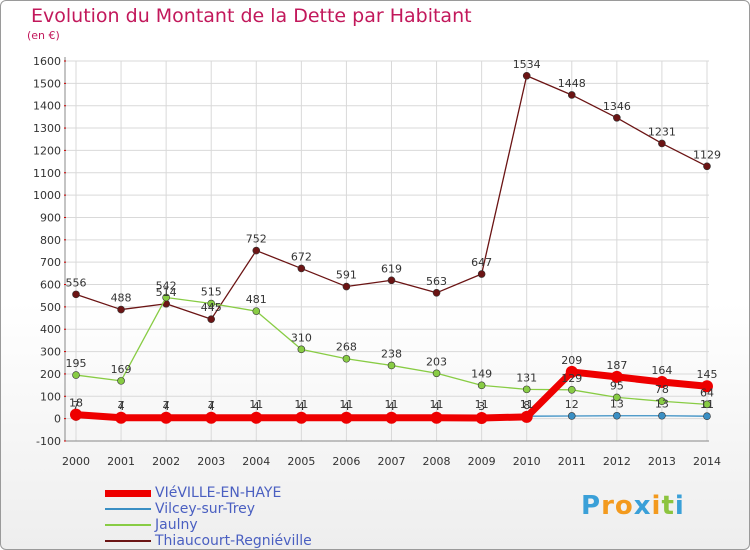  What do you see at coordinates (50, 352) in the screenshot?
I see `y-tick-label: 300` at bounding box center [50, 352].